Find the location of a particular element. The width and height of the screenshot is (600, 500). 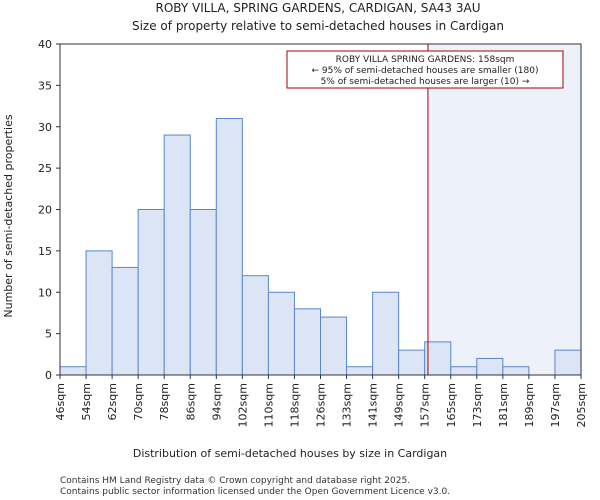

bar-149sqm is located at coordinates (412, 362).